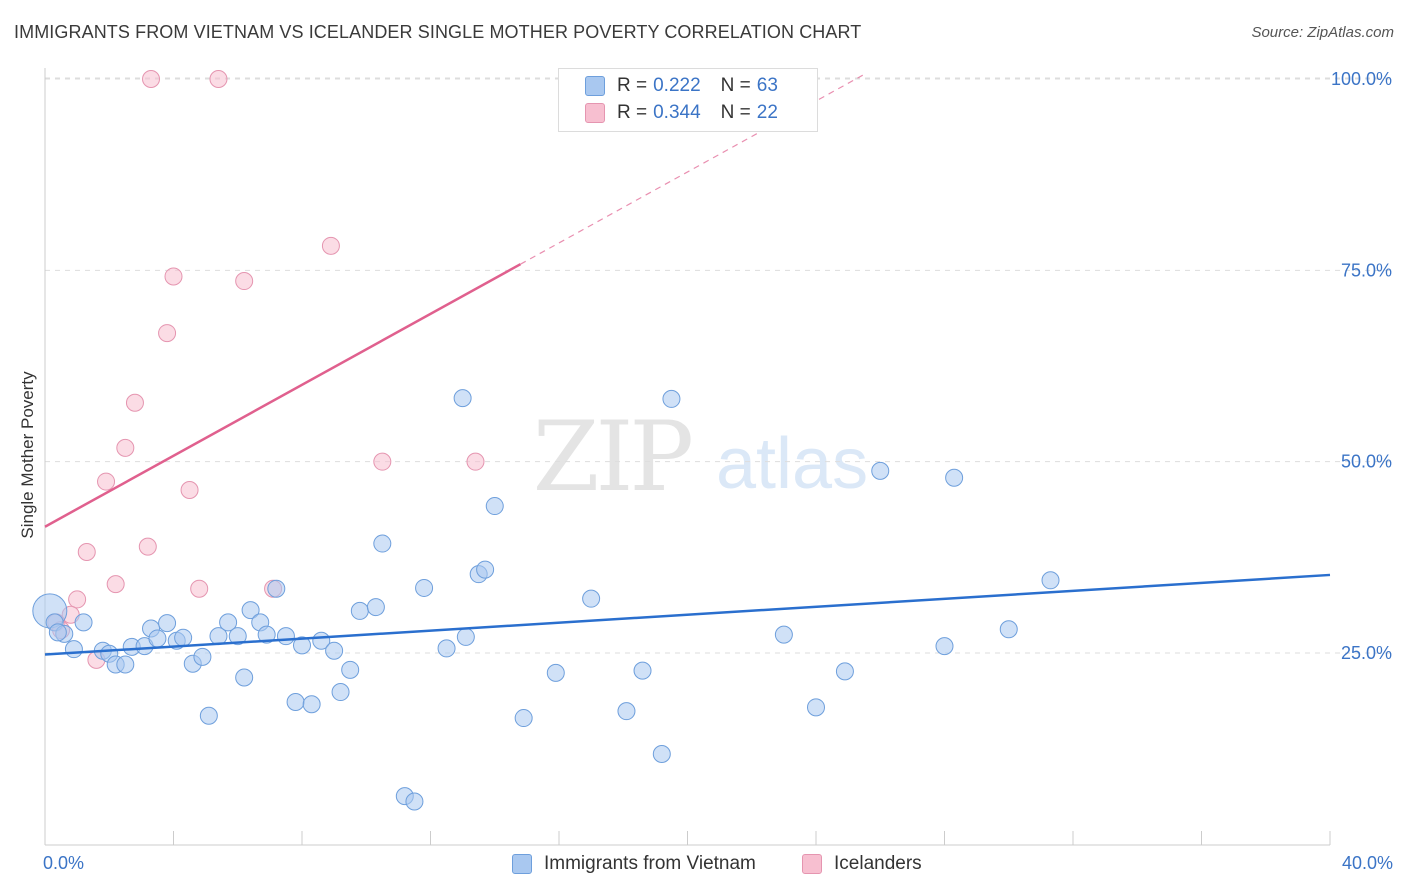 The height and width of the screenshot is (892, 1406). I want to click on legend-item-vietnam: Immigrants from Vietnam, so click(634, 864).